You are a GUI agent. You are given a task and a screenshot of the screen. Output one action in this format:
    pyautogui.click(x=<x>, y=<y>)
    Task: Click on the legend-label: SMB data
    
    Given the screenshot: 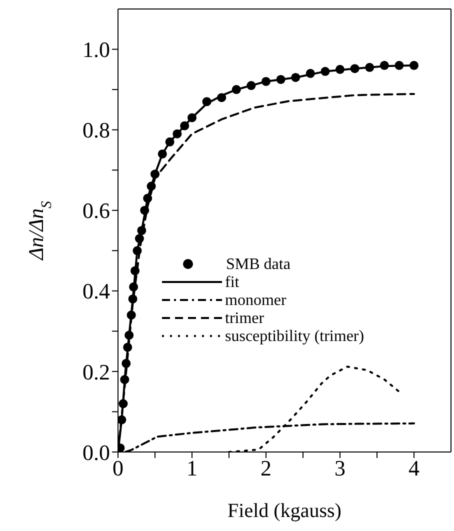 What is the action you would take?
    pyautogui.click(x=258, y=264)
    